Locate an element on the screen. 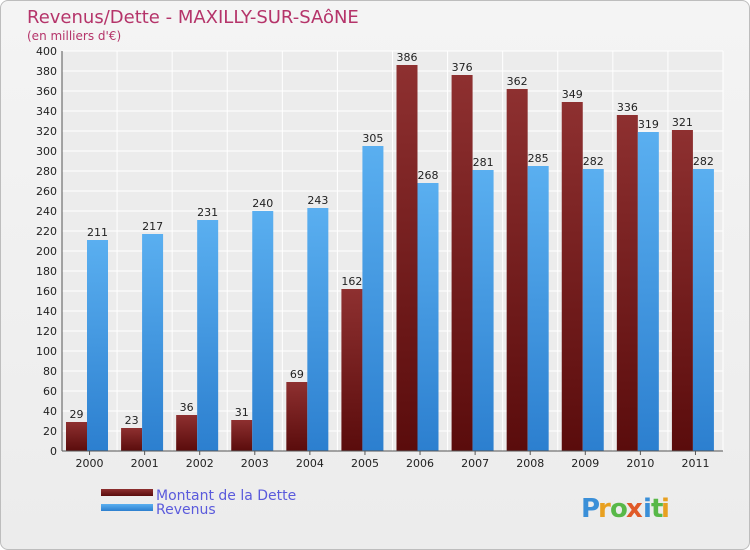  y-tick-label: 40 is located at coordinates (50, 411).